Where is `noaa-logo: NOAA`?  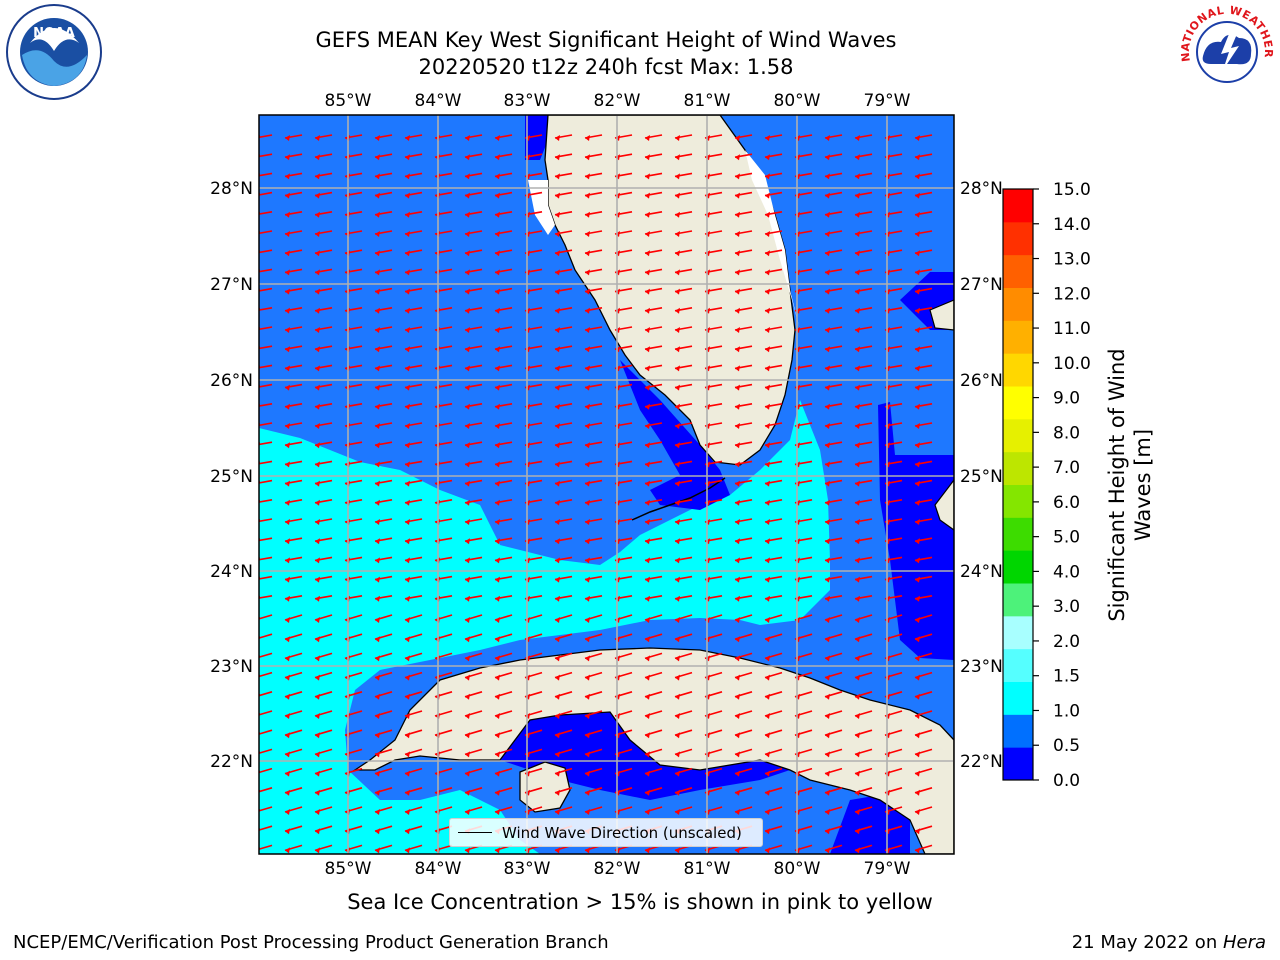
noaa-logo: NOAA is located at coordinates (54, 54).